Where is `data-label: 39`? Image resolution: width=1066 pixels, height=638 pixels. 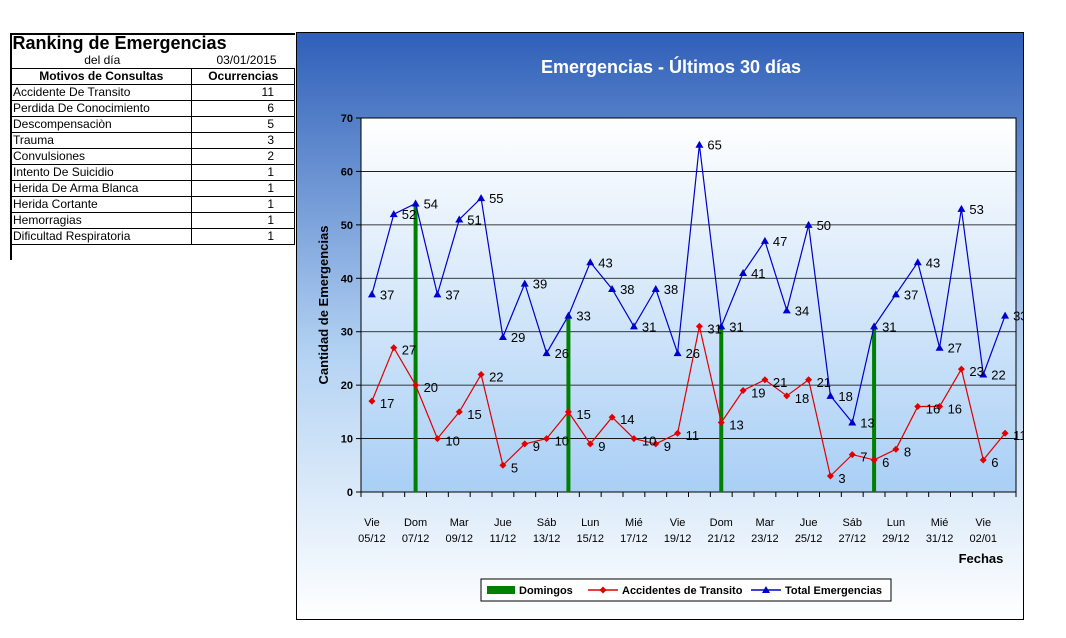 data-label: 39 is located at coordinates (540, 284).